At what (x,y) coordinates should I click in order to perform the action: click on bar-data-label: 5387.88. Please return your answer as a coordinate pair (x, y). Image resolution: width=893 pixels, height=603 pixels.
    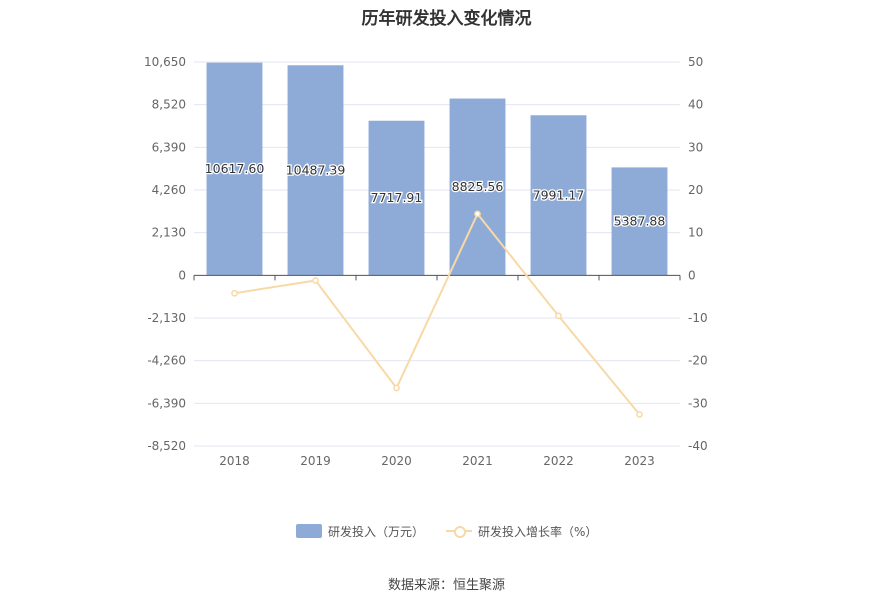
    Looking at the image, I should click on (640, 220).